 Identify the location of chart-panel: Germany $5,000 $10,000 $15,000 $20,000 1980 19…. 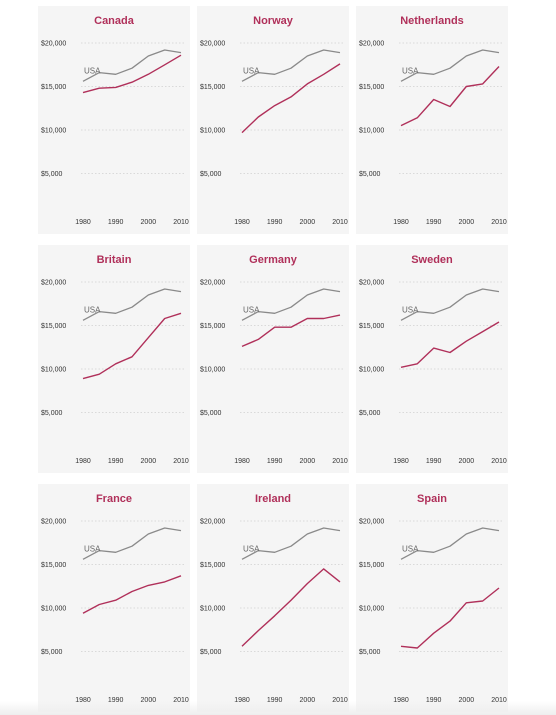
(273, 359).